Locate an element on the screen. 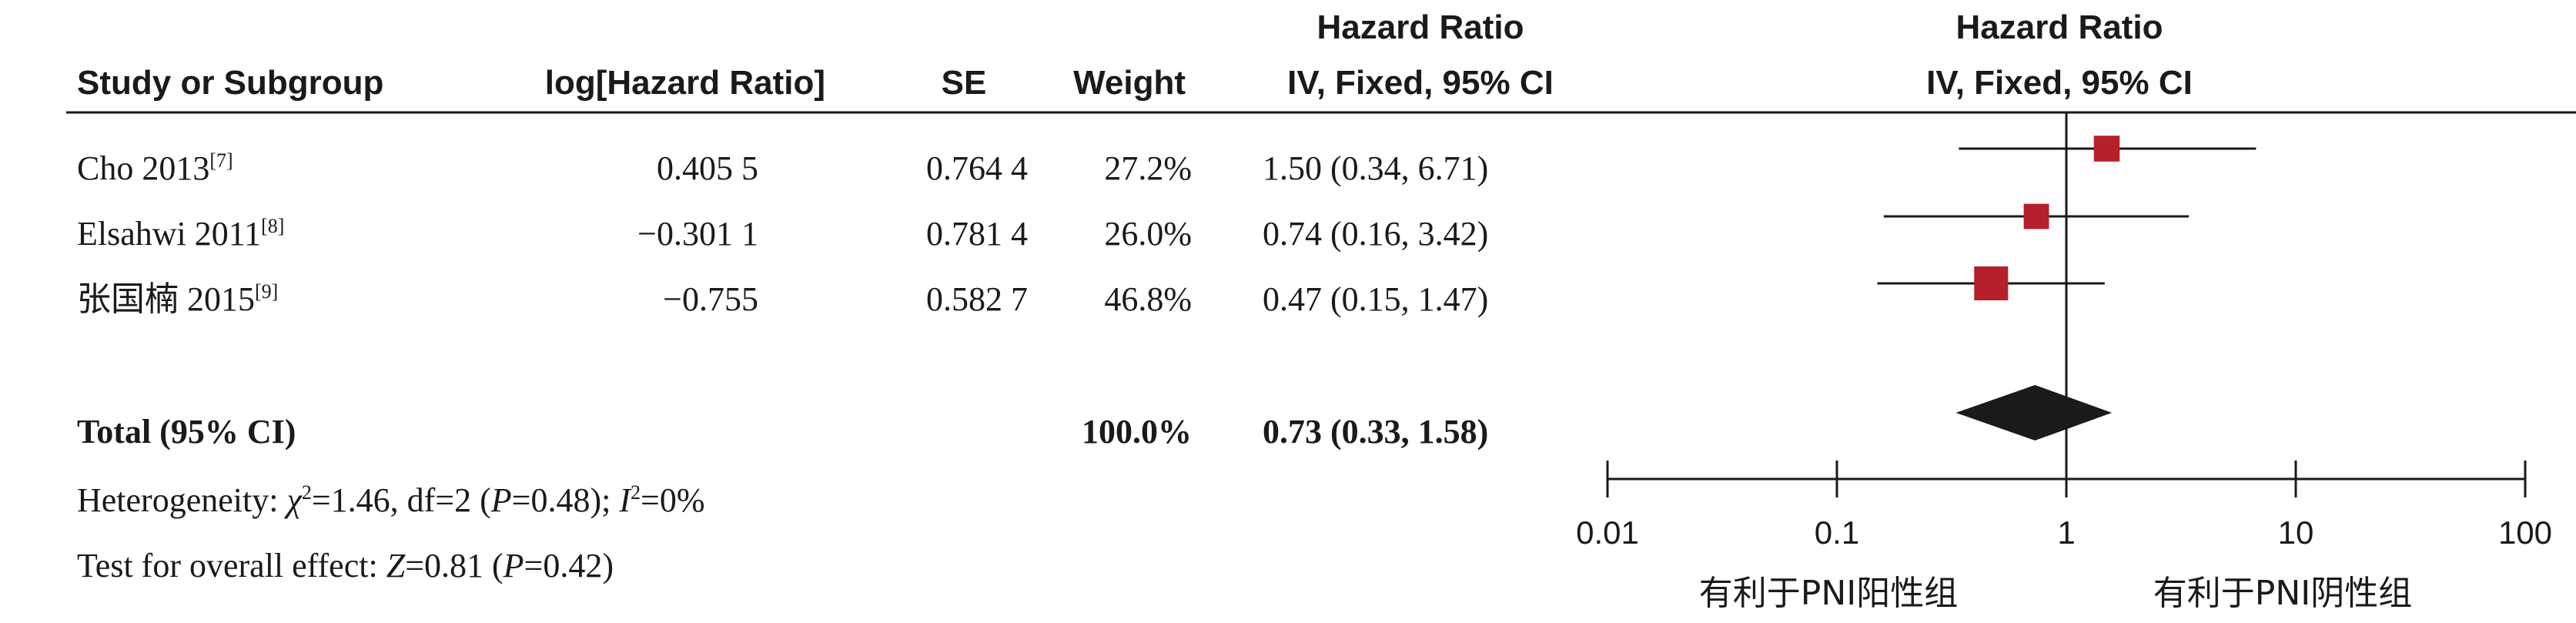 Image resolution: width=2576 pixels, height=623 pixels. x-axis-ticks: 0.01 0.1 1 10 100 is located at coordinates (2064, 506).